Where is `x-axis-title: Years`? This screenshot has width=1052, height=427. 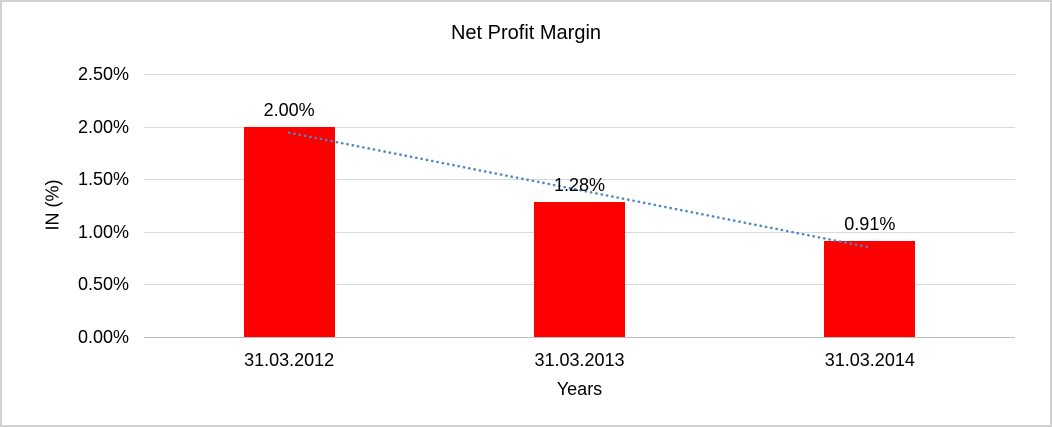
x-axis-title: Years is located at coordinates (579, 389).